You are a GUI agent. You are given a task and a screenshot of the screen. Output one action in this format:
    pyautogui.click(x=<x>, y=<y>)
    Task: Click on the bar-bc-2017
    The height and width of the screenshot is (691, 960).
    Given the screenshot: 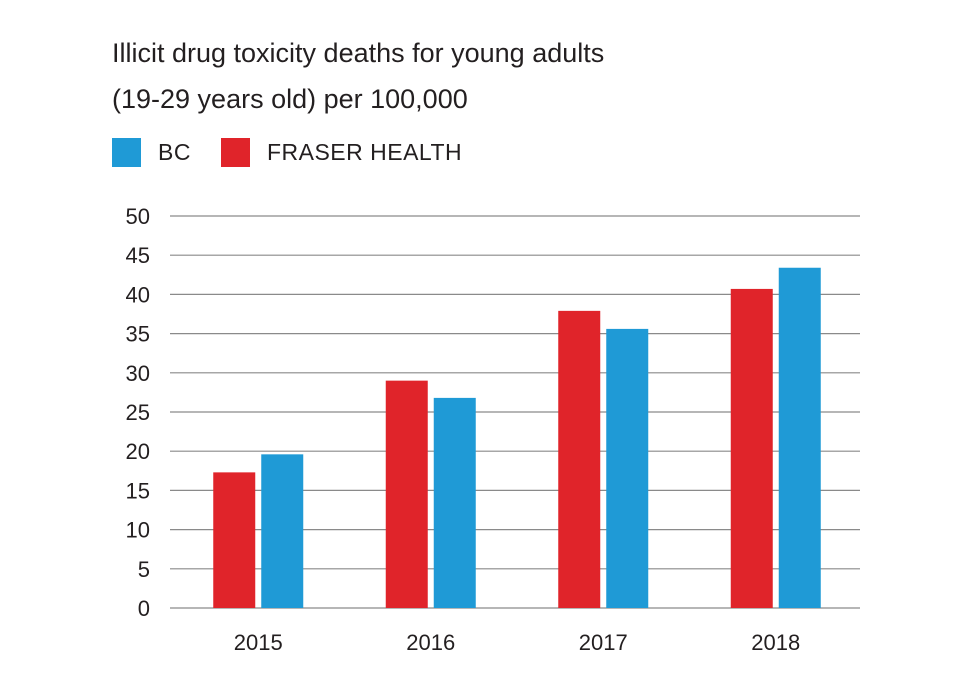 What is the action you would take?
    pyautogui.click(x=627, y=468)
    